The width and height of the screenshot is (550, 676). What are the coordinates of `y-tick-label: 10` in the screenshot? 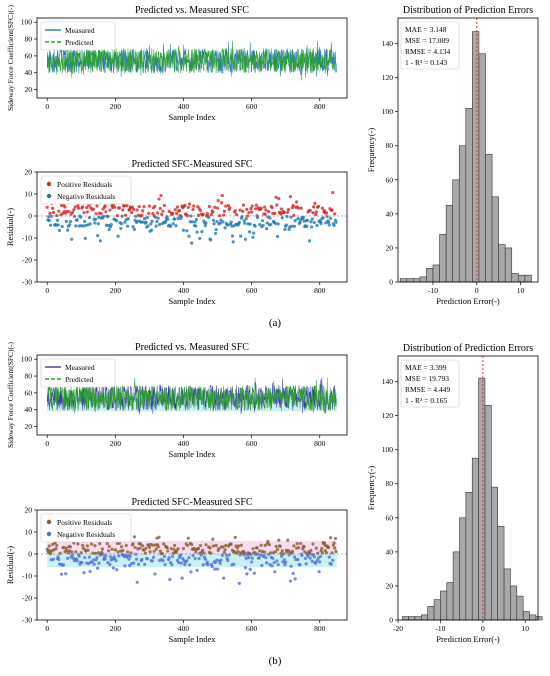 It's located at (29, 194).